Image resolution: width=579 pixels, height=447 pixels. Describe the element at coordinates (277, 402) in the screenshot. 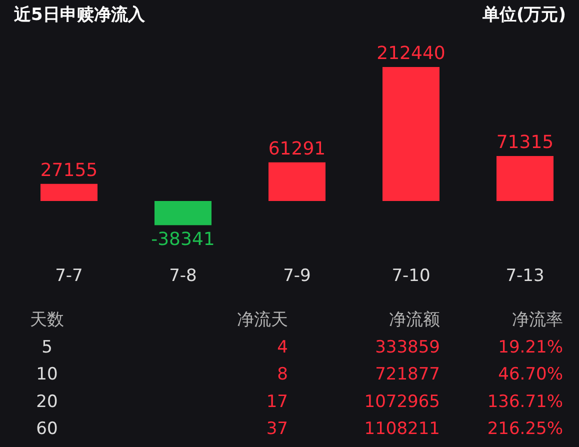

I see `text: 17` at that location.